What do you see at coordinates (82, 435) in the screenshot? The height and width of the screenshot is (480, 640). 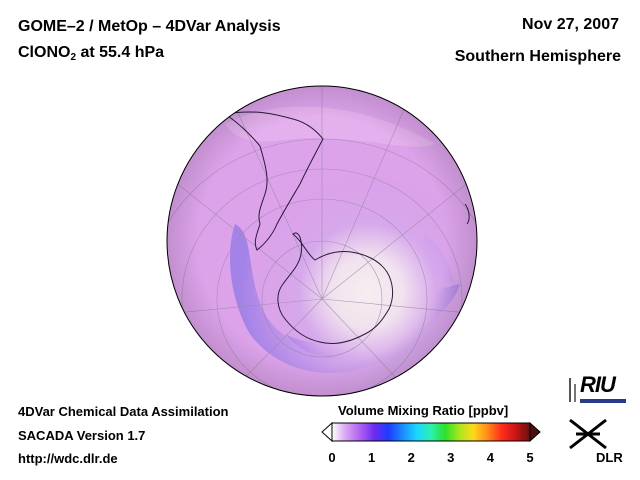 I see `footer-line-2: SACADA Version 1.7` at bounding box center [82, 435].